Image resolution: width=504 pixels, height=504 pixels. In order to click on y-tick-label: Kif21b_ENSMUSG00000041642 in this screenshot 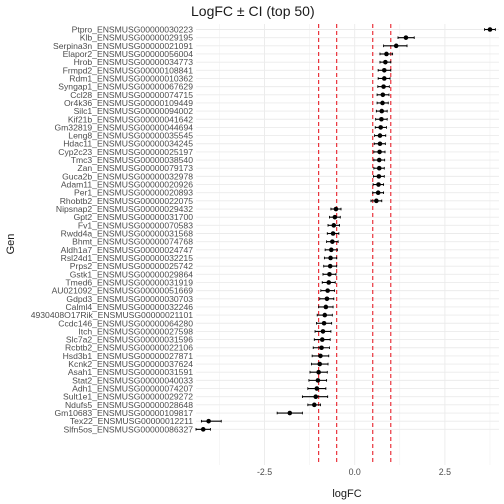, I will do `click(130, 119)`.